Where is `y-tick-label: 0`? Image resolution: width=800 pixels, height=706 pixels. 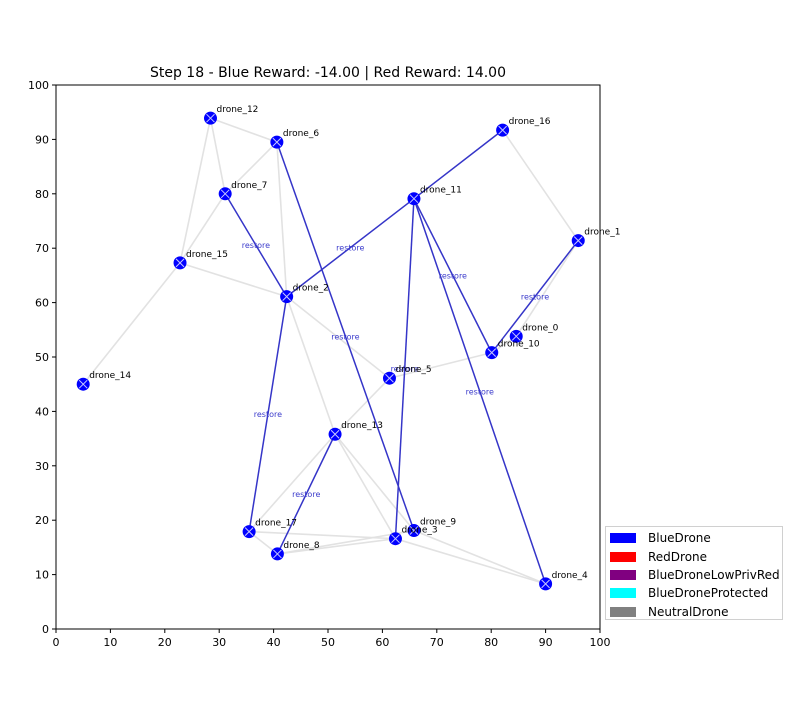 y-tick-label: 0 is located at coordinates (45, 629).